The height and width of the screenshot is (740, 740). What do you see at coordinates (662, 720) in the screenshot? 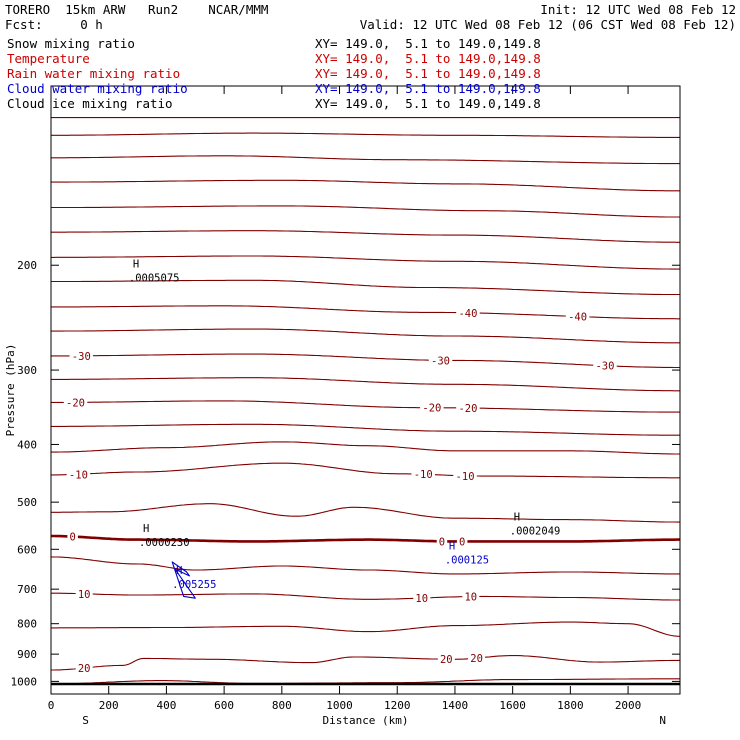
I see `x-axis-right-end-label: N` at bounding box center [662, 720].